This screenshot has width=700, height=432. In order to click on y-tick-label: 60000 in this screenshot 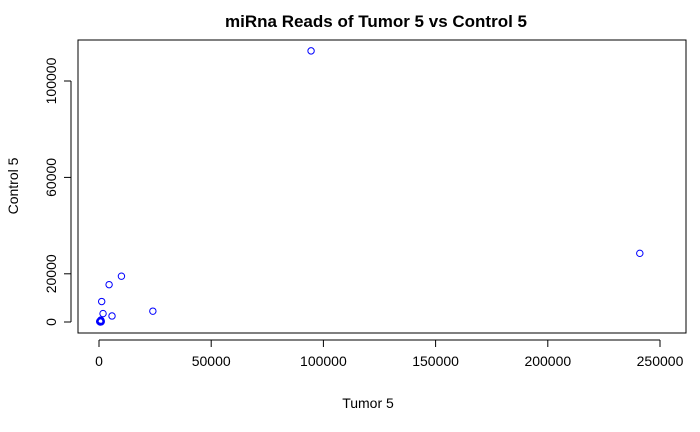, I will do `click(51, 177)`.